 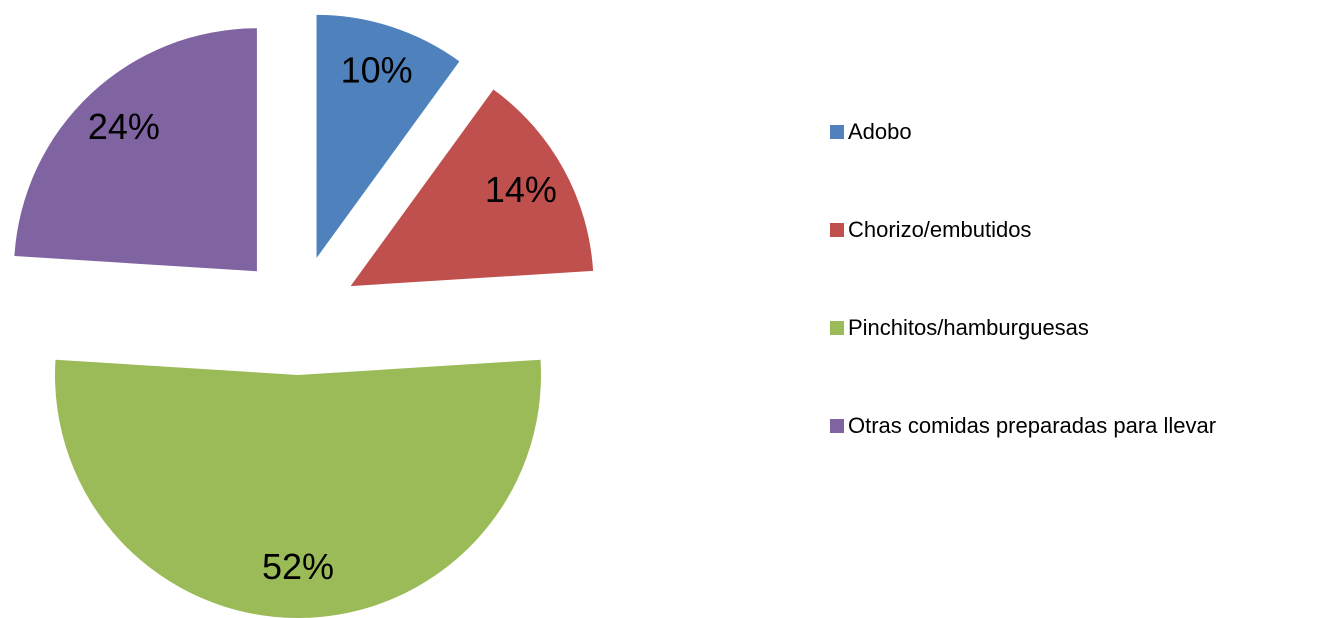 I want to click on legend-label: Adobo, so click(x=880, y=131).